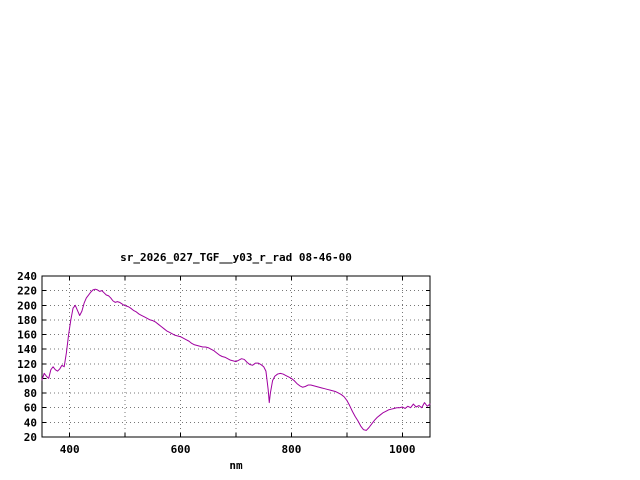 This screenshot has width=640, height=480. What do you see at coordinates (27, 364) in the screenshot?
I see `y-tick-label: 120` at bounding box center [27, 364].